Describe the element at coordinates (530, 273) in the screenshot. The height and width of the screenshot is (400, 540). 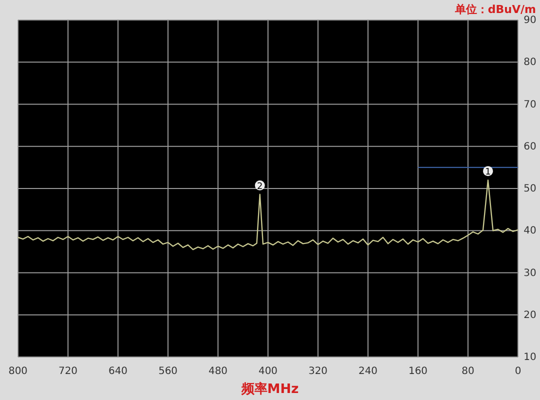
I see `y-tick-label: 30` at that location.